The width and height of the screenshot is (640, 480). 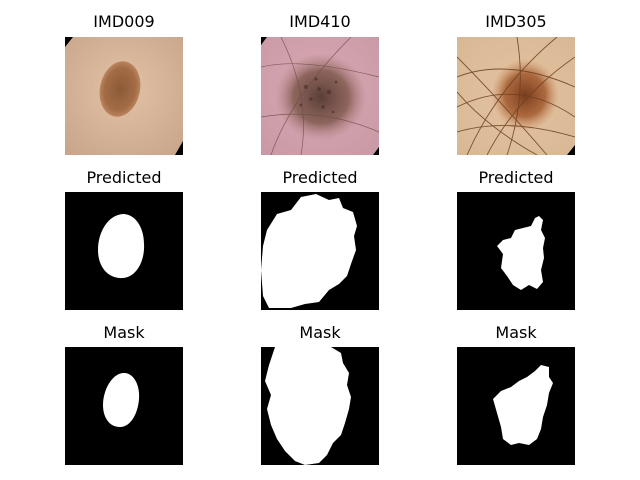 What do you see at coordinates (516, 21) in the screenshot?
I see `panel-title: IMD305` at bounding box center [516, 21].